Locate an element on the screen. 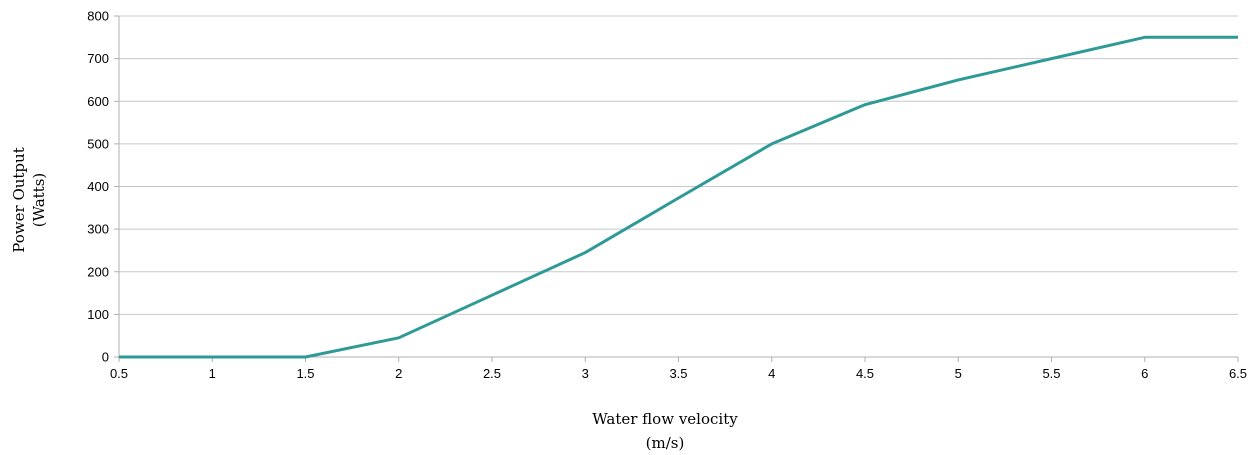 Image resolution: width=1258 pixels, height=455 pixels. y-tick-label: 400 is located at coordinates (98, 186).